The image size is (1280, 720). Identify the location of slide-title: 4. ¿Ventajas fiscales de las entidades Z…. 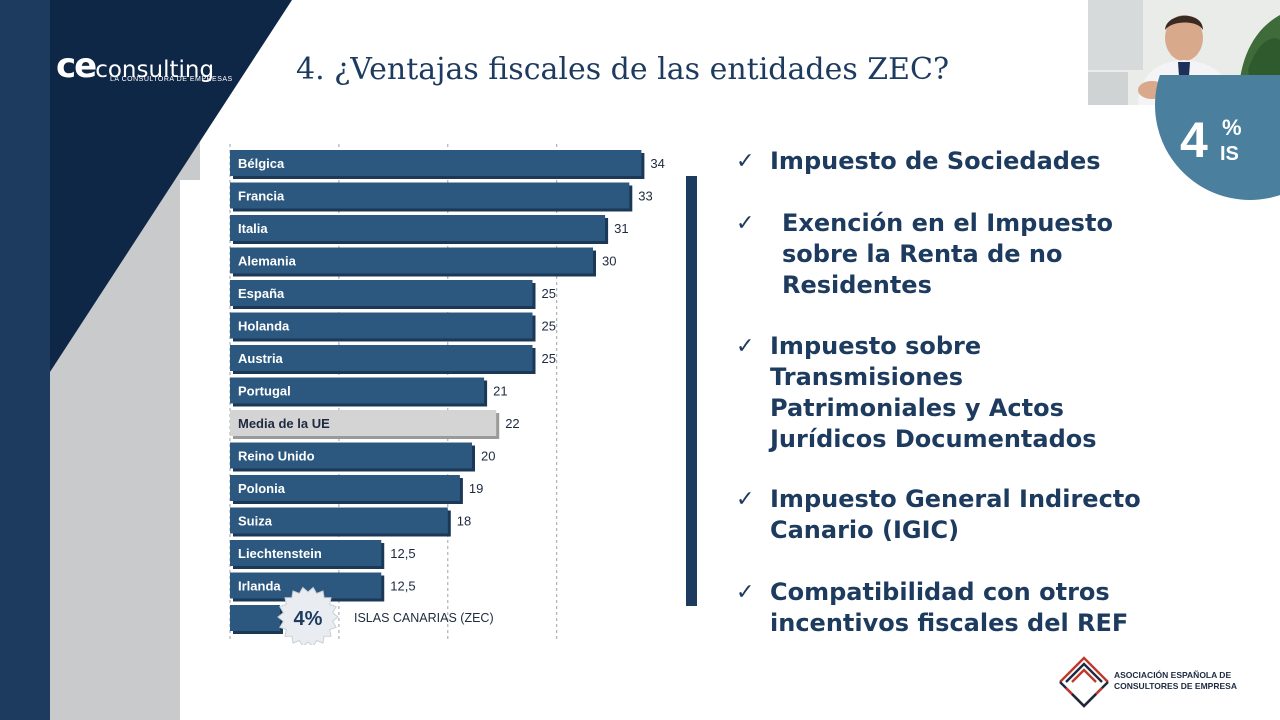
(623, 69).